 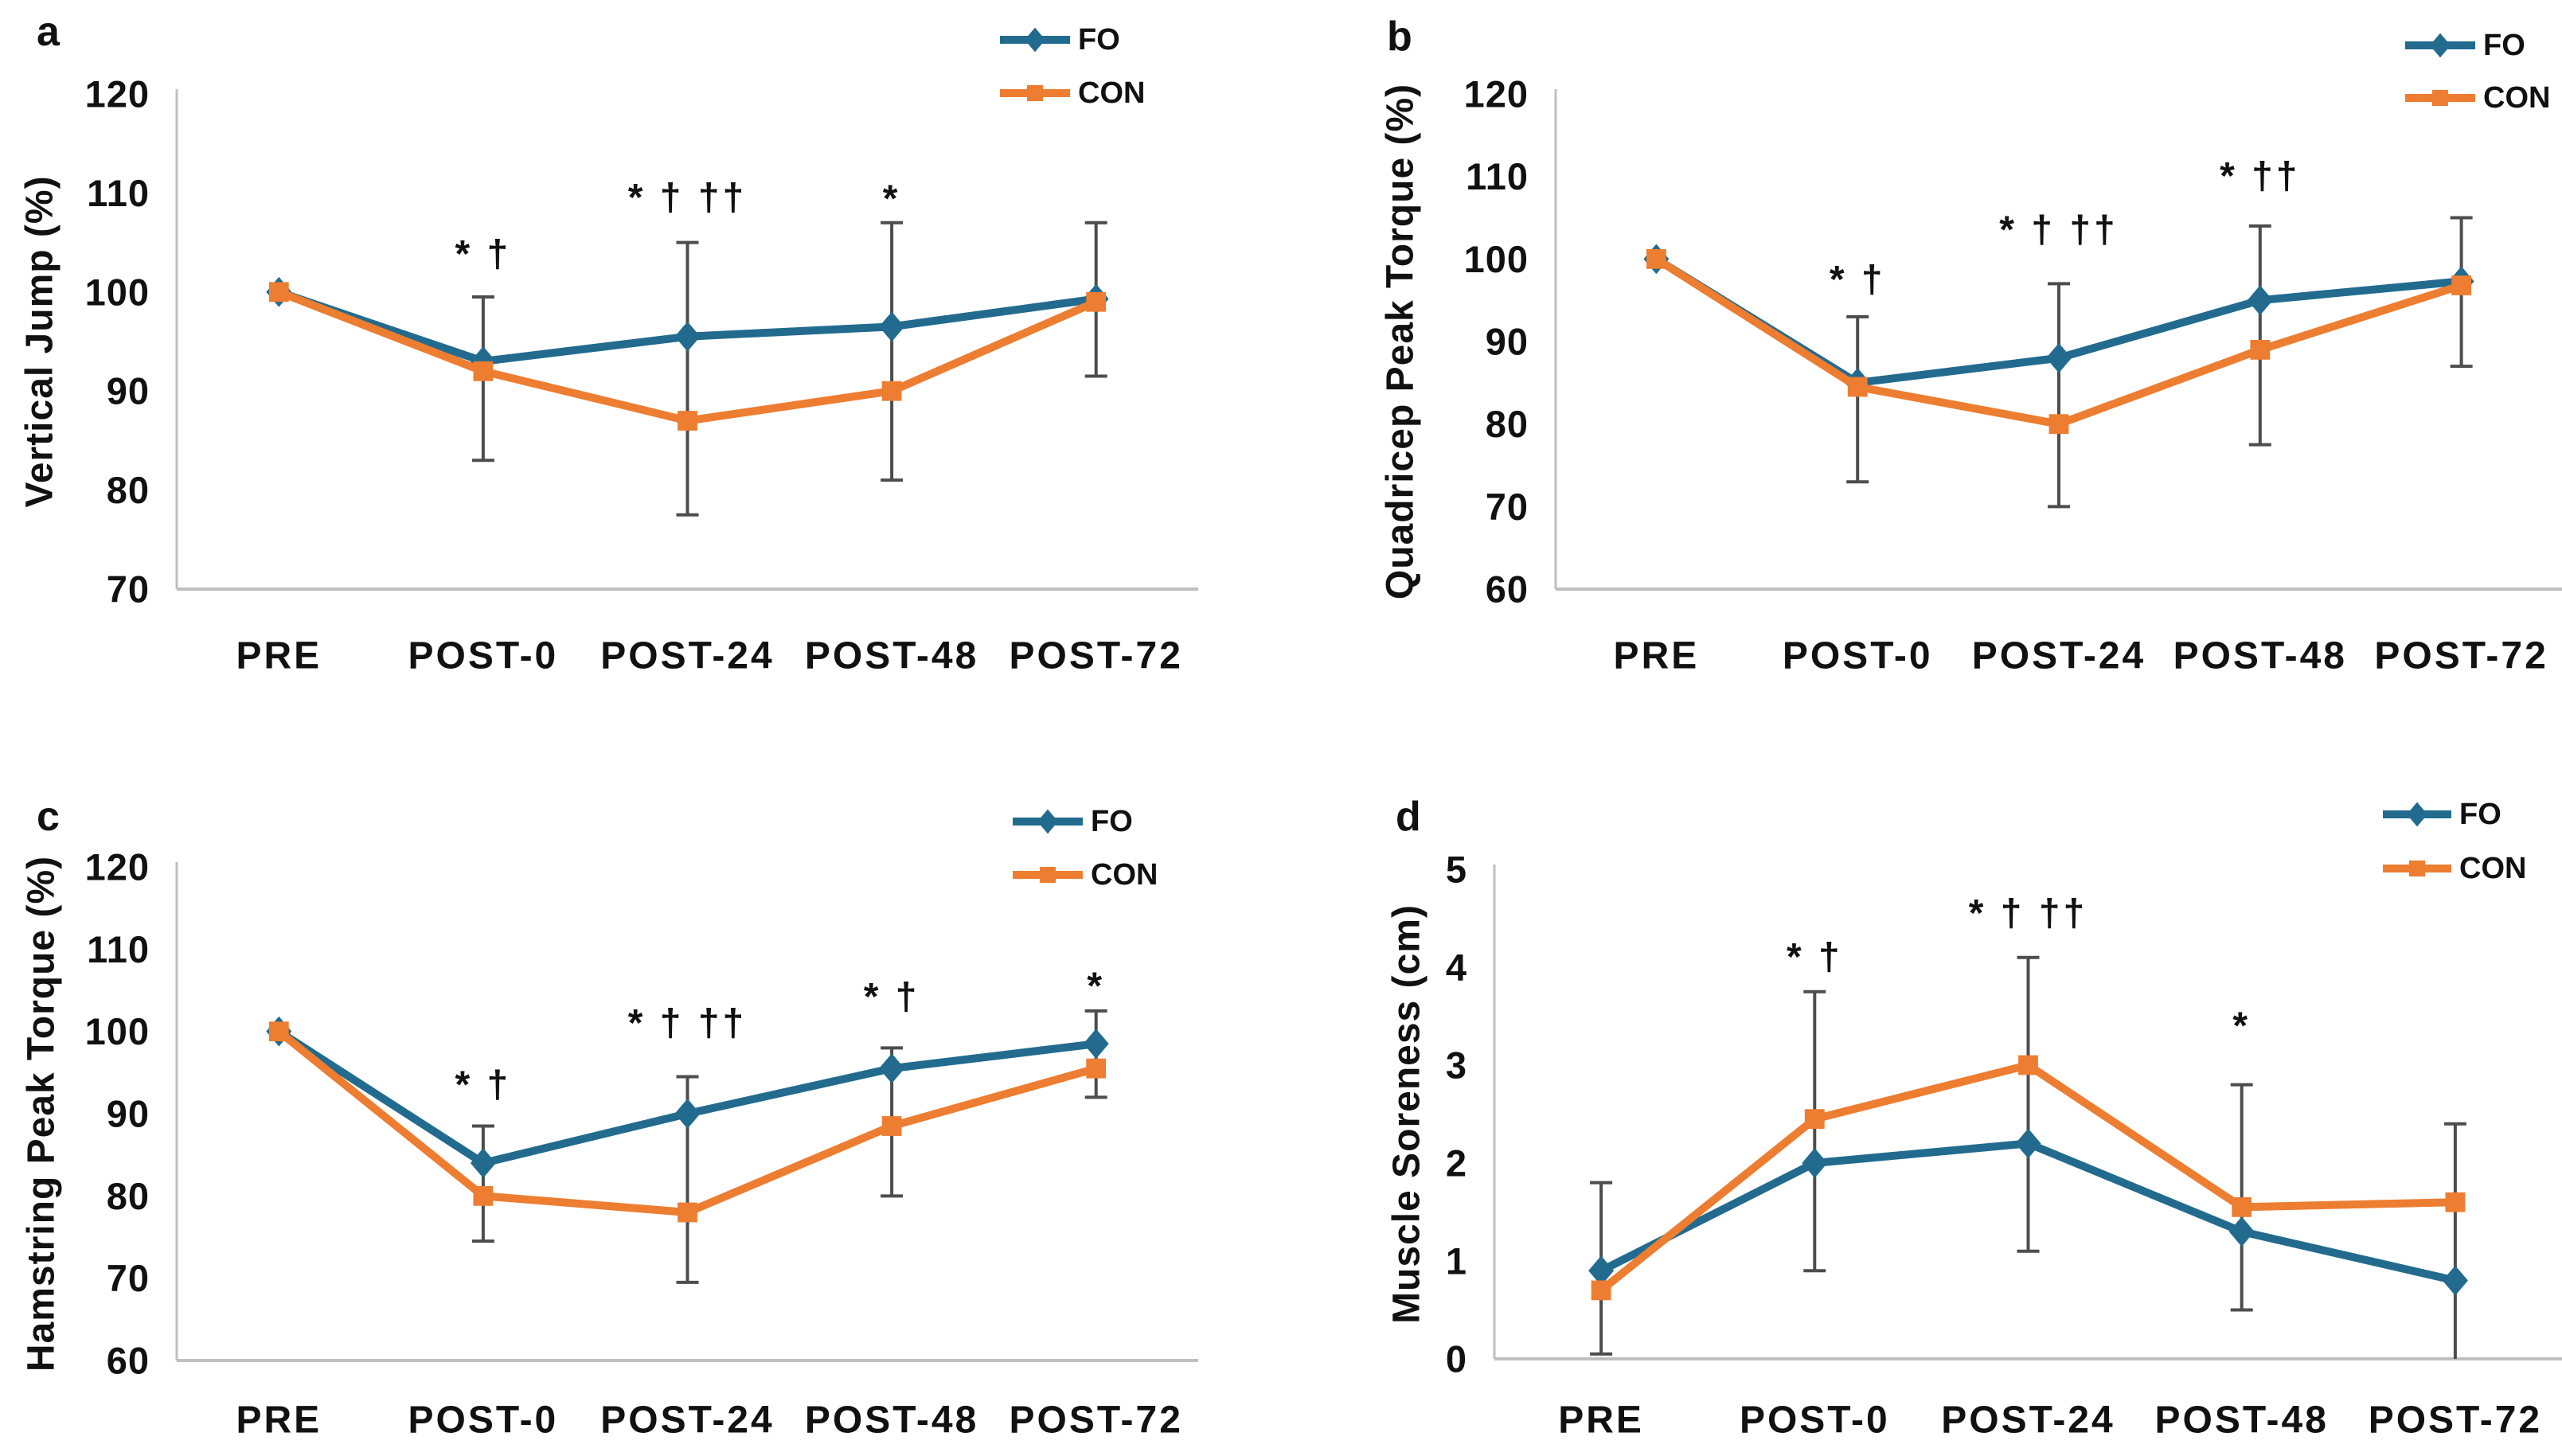 What do you see at coordinates (1456, 1359) in the screenshot?
I see `y-tick-label: 0` at bounding box center [1456, 1359].